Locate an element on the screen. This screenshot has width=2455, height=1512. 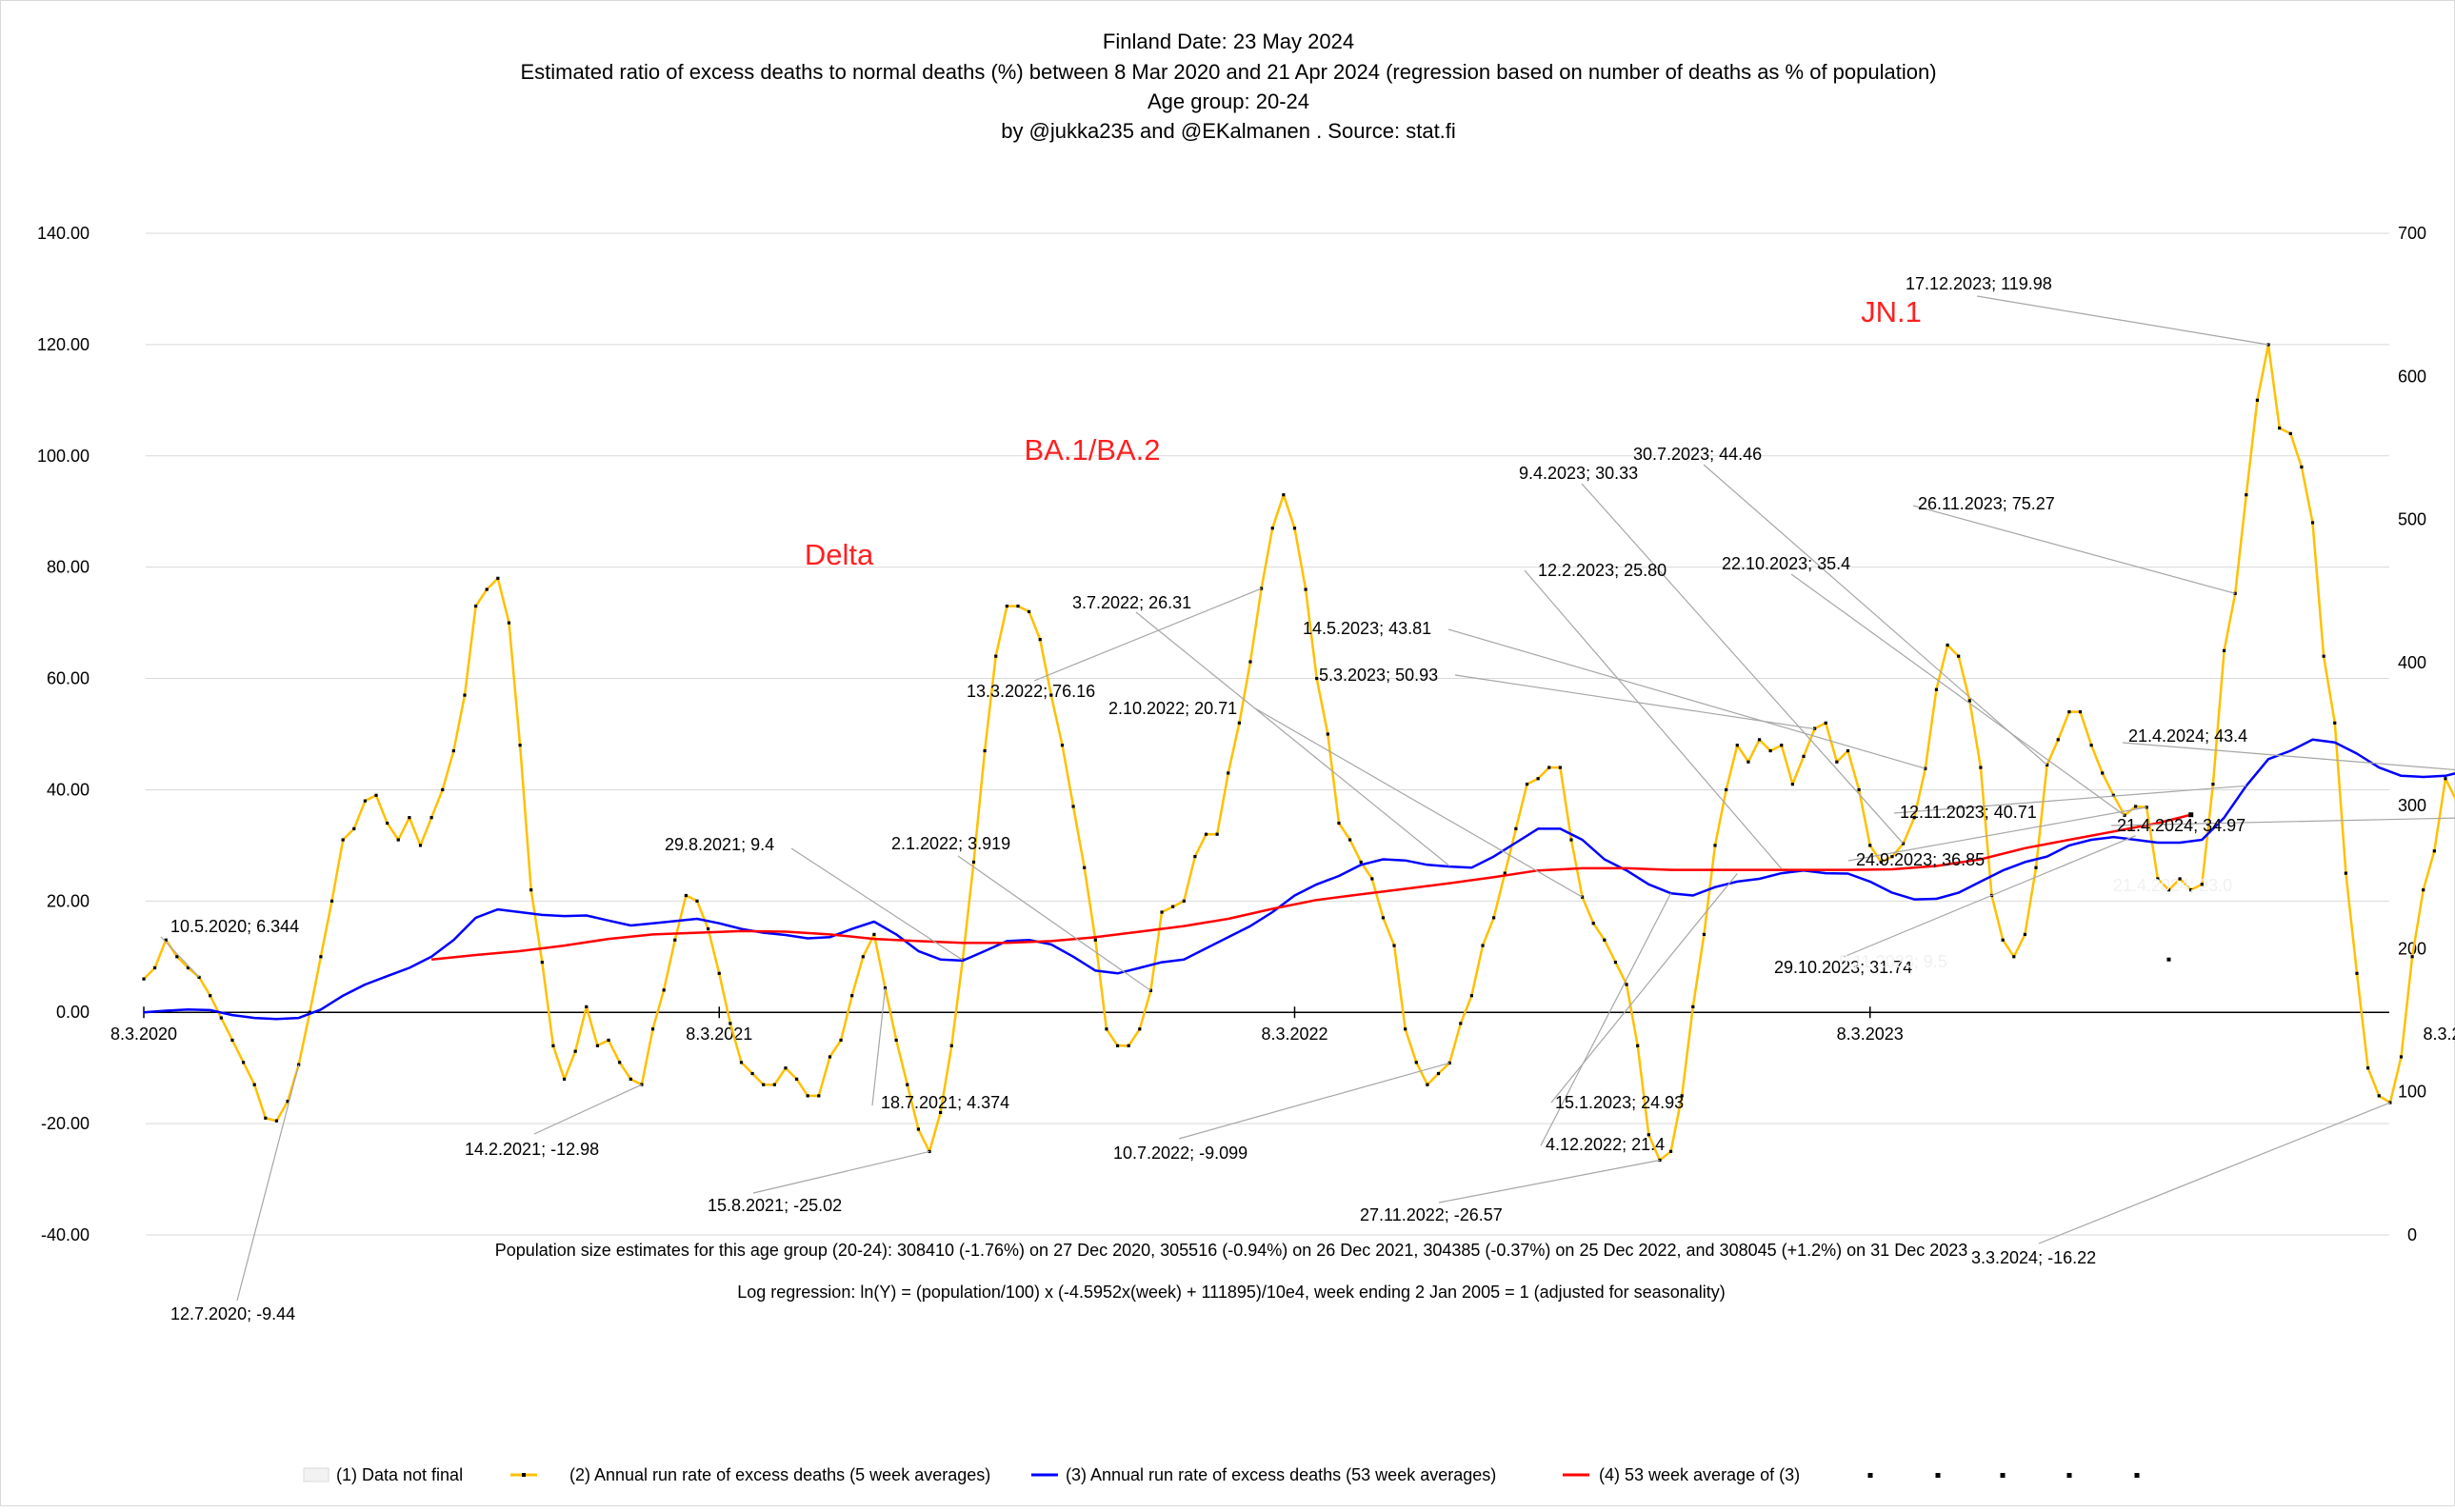
annotation-label: 2.10.2022; 20.71 is located at coordinates (1172, 708).